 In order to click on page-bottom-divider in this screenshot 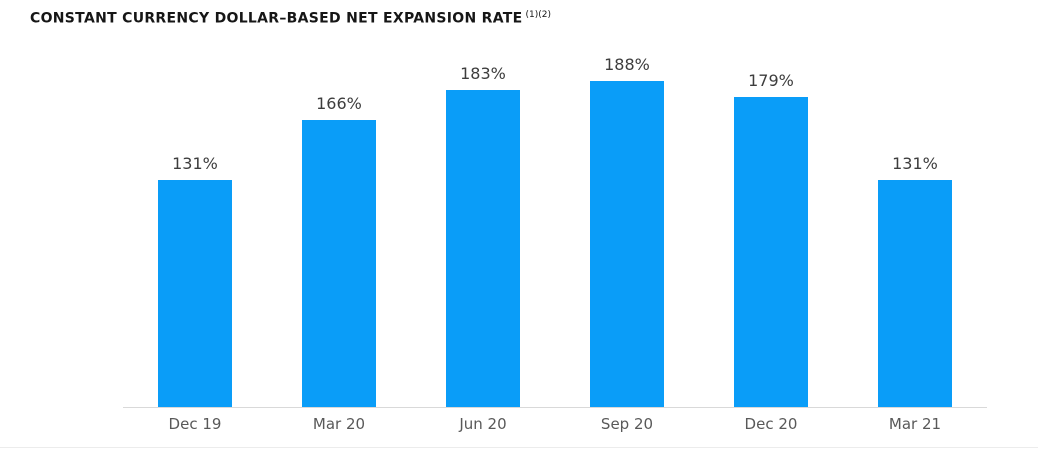, I will do `click(519, 447)`.